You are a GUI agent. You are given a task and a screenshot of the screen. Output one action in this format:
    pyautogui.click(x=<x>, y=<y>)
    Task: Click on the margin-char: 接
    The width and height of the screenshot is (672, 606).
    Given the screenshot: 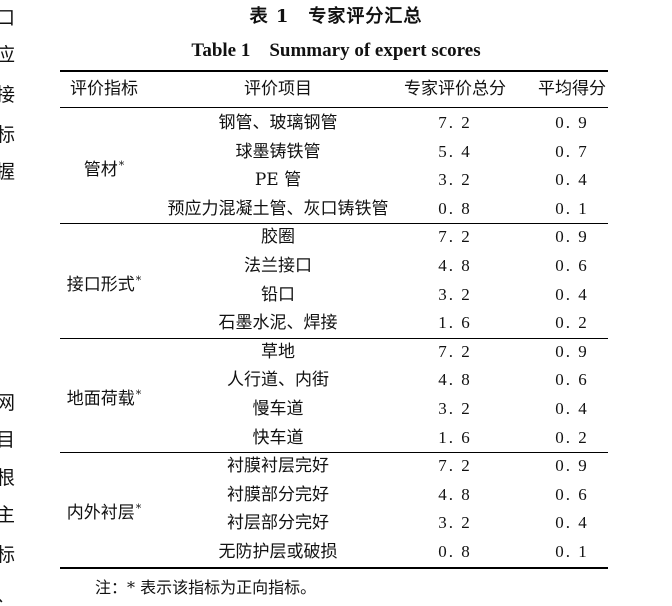 What is the action you would take?
    pyautogui.click(x=8, y=95)
    